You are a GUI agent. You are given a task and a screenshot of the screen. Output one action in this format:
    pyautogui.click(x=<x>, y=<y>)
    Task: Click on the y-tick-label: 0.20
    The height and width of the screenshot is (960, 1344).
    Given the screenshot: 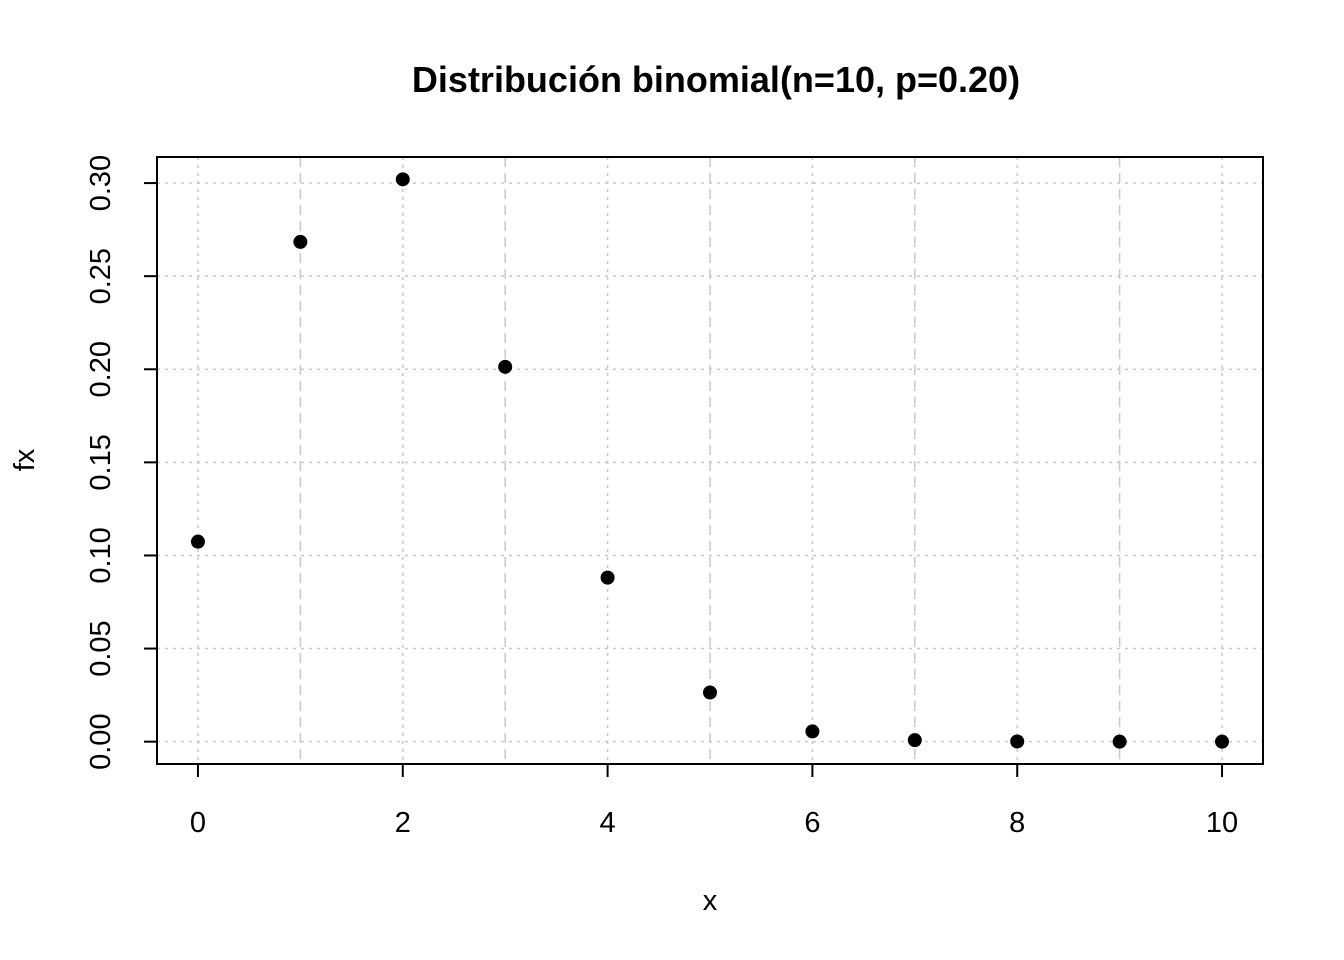 What is the action you would take?
    pyautogui.click(x=101, y=369)
    